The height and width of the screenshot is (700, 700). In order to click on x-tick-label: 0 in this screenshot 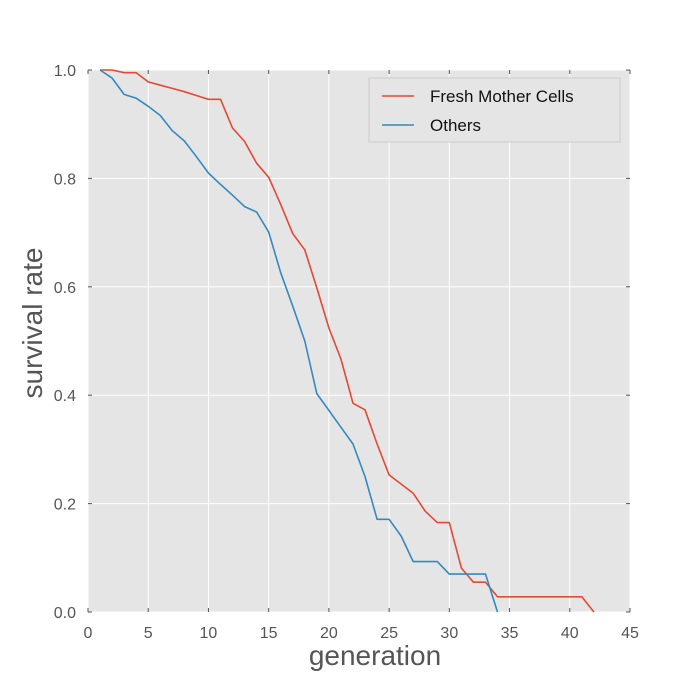, I will do `click(88, 633)`.